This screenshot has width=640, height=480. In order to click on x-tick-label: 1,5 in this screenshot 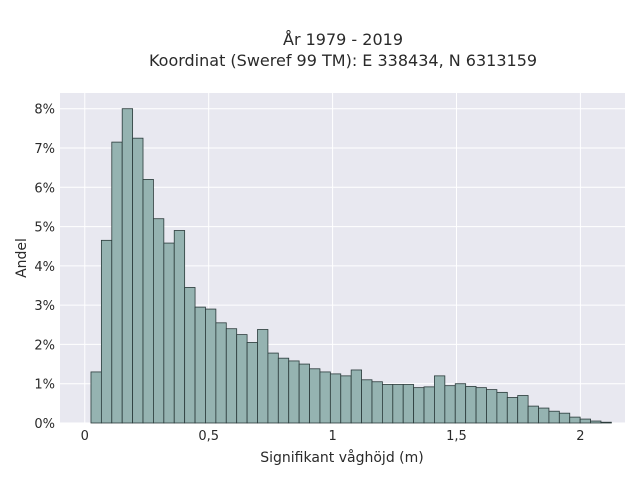, I will do `click(456, 436)`.